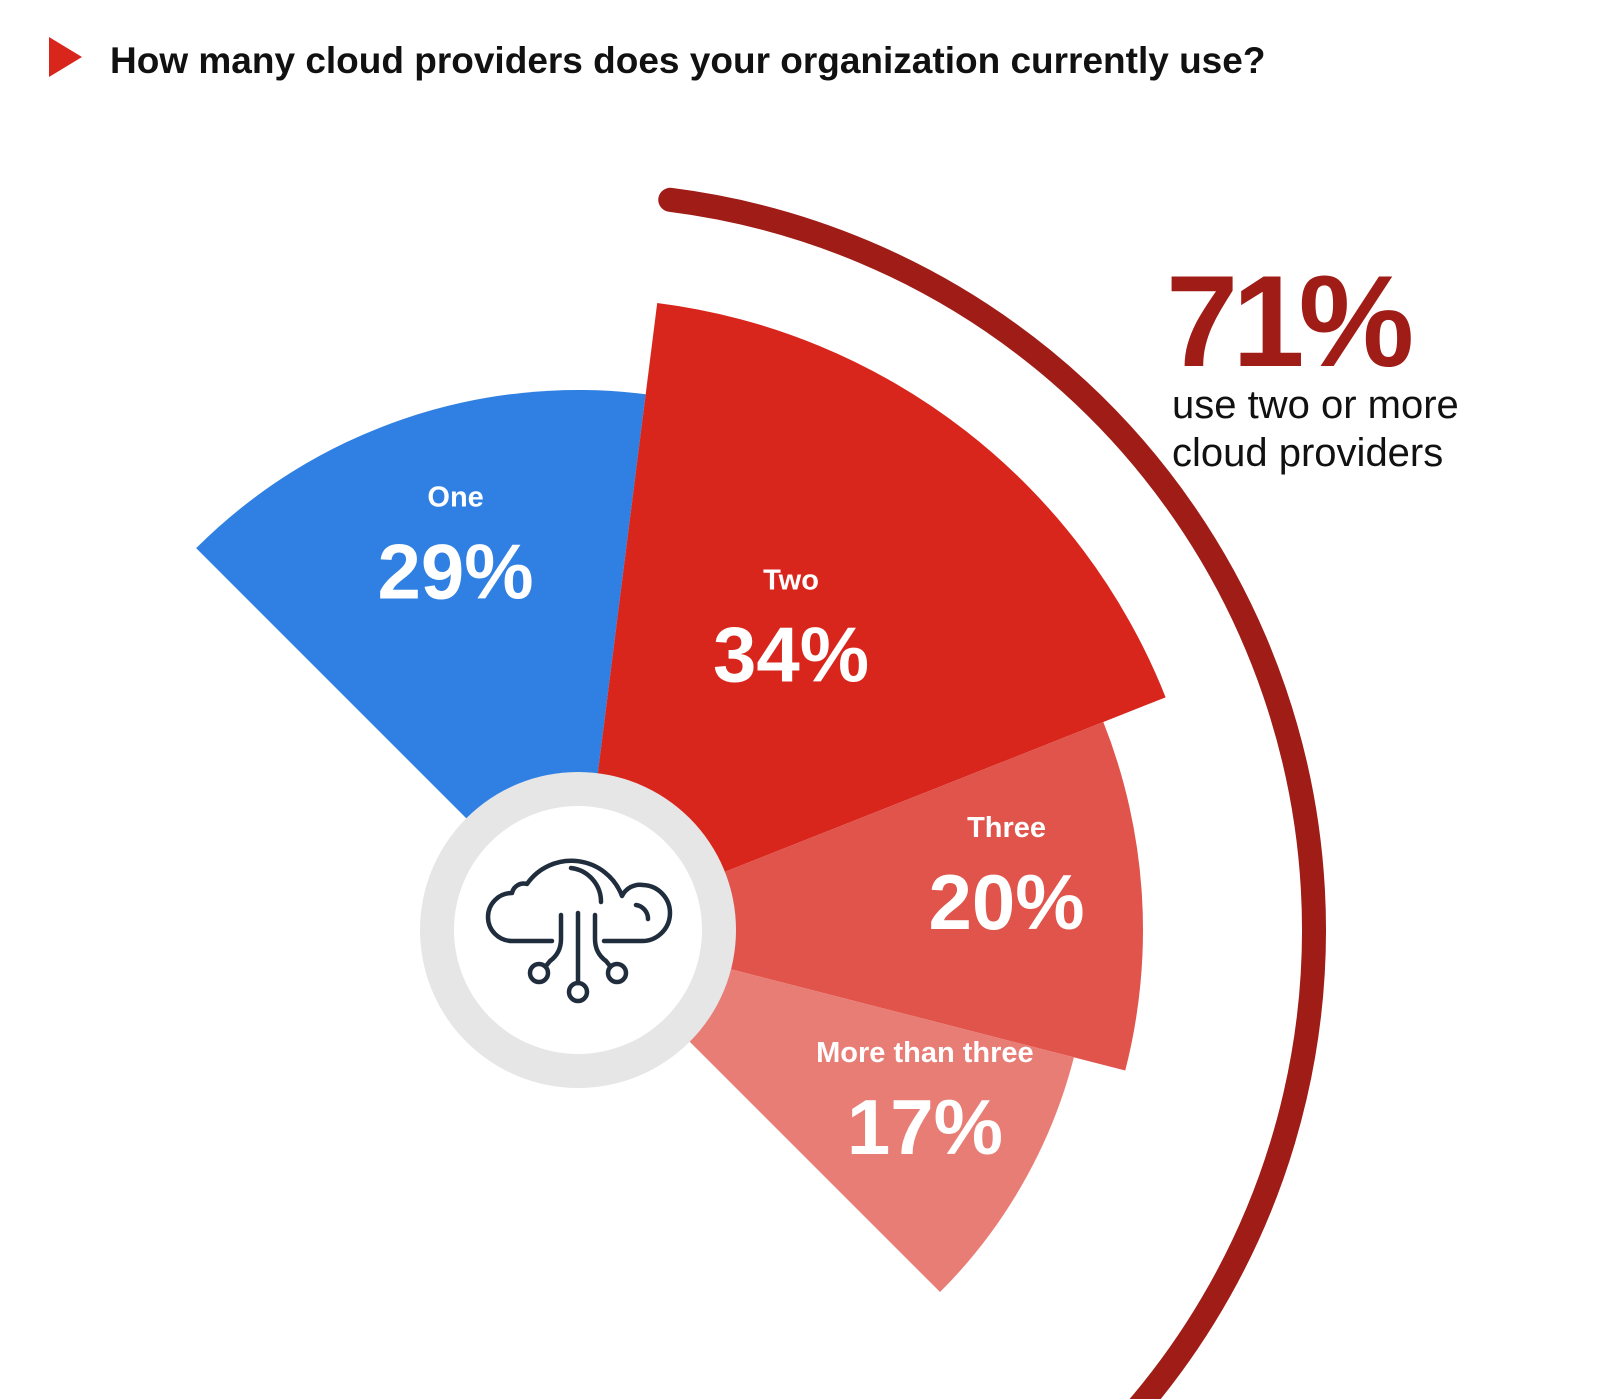 This screenshot has height=1399, width=1600. I want to click on slice-value-one: 29%, so click(456, 571).